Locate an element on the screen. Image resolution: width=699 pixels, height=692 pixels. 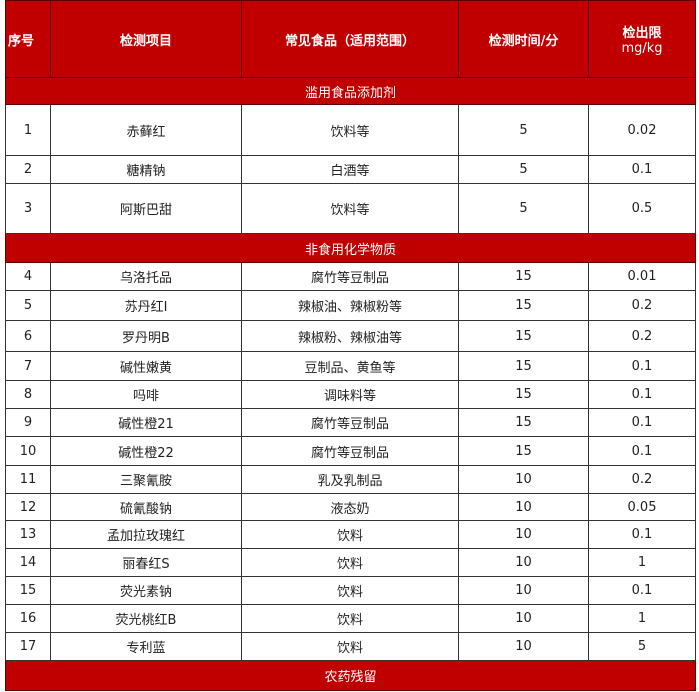
cell-limit: 0.01 is located at coordinates (642, 276).